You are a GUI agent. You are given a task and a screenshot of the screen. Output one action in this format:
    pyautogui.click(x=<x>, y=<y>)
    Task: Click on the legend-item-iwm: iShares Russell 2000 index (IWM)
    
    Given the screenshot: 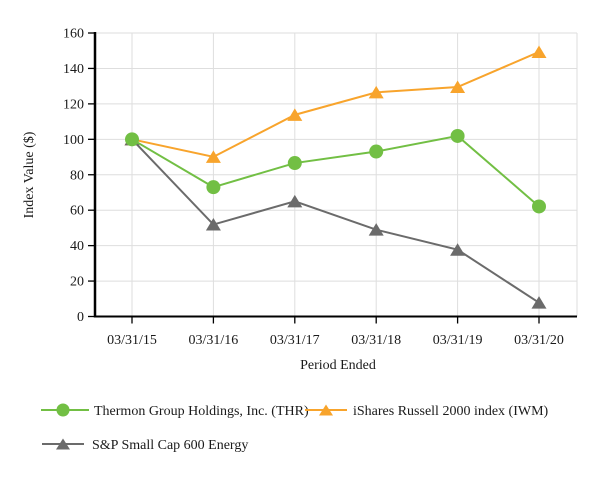 What is the action you would take?
    pyautogui.click(x=427, y=411)
    